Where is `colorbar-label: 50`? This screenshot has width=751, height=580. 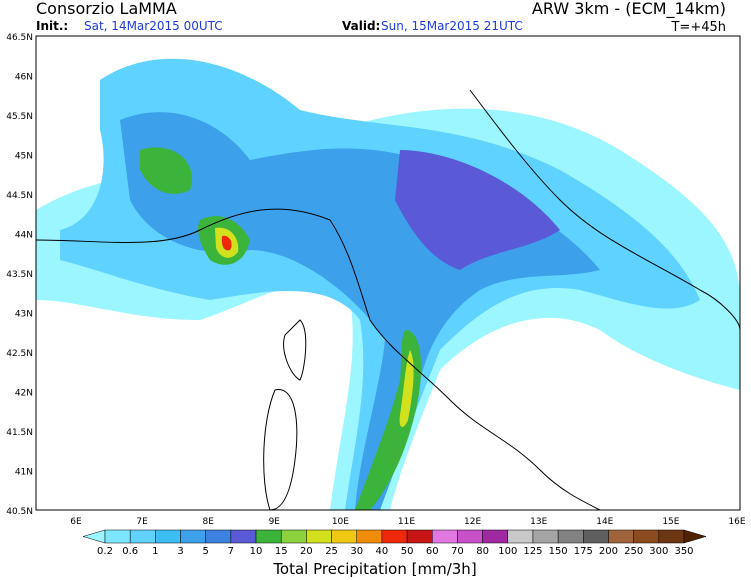
colorbar-label: 50 is located at coordinates (407, 551).